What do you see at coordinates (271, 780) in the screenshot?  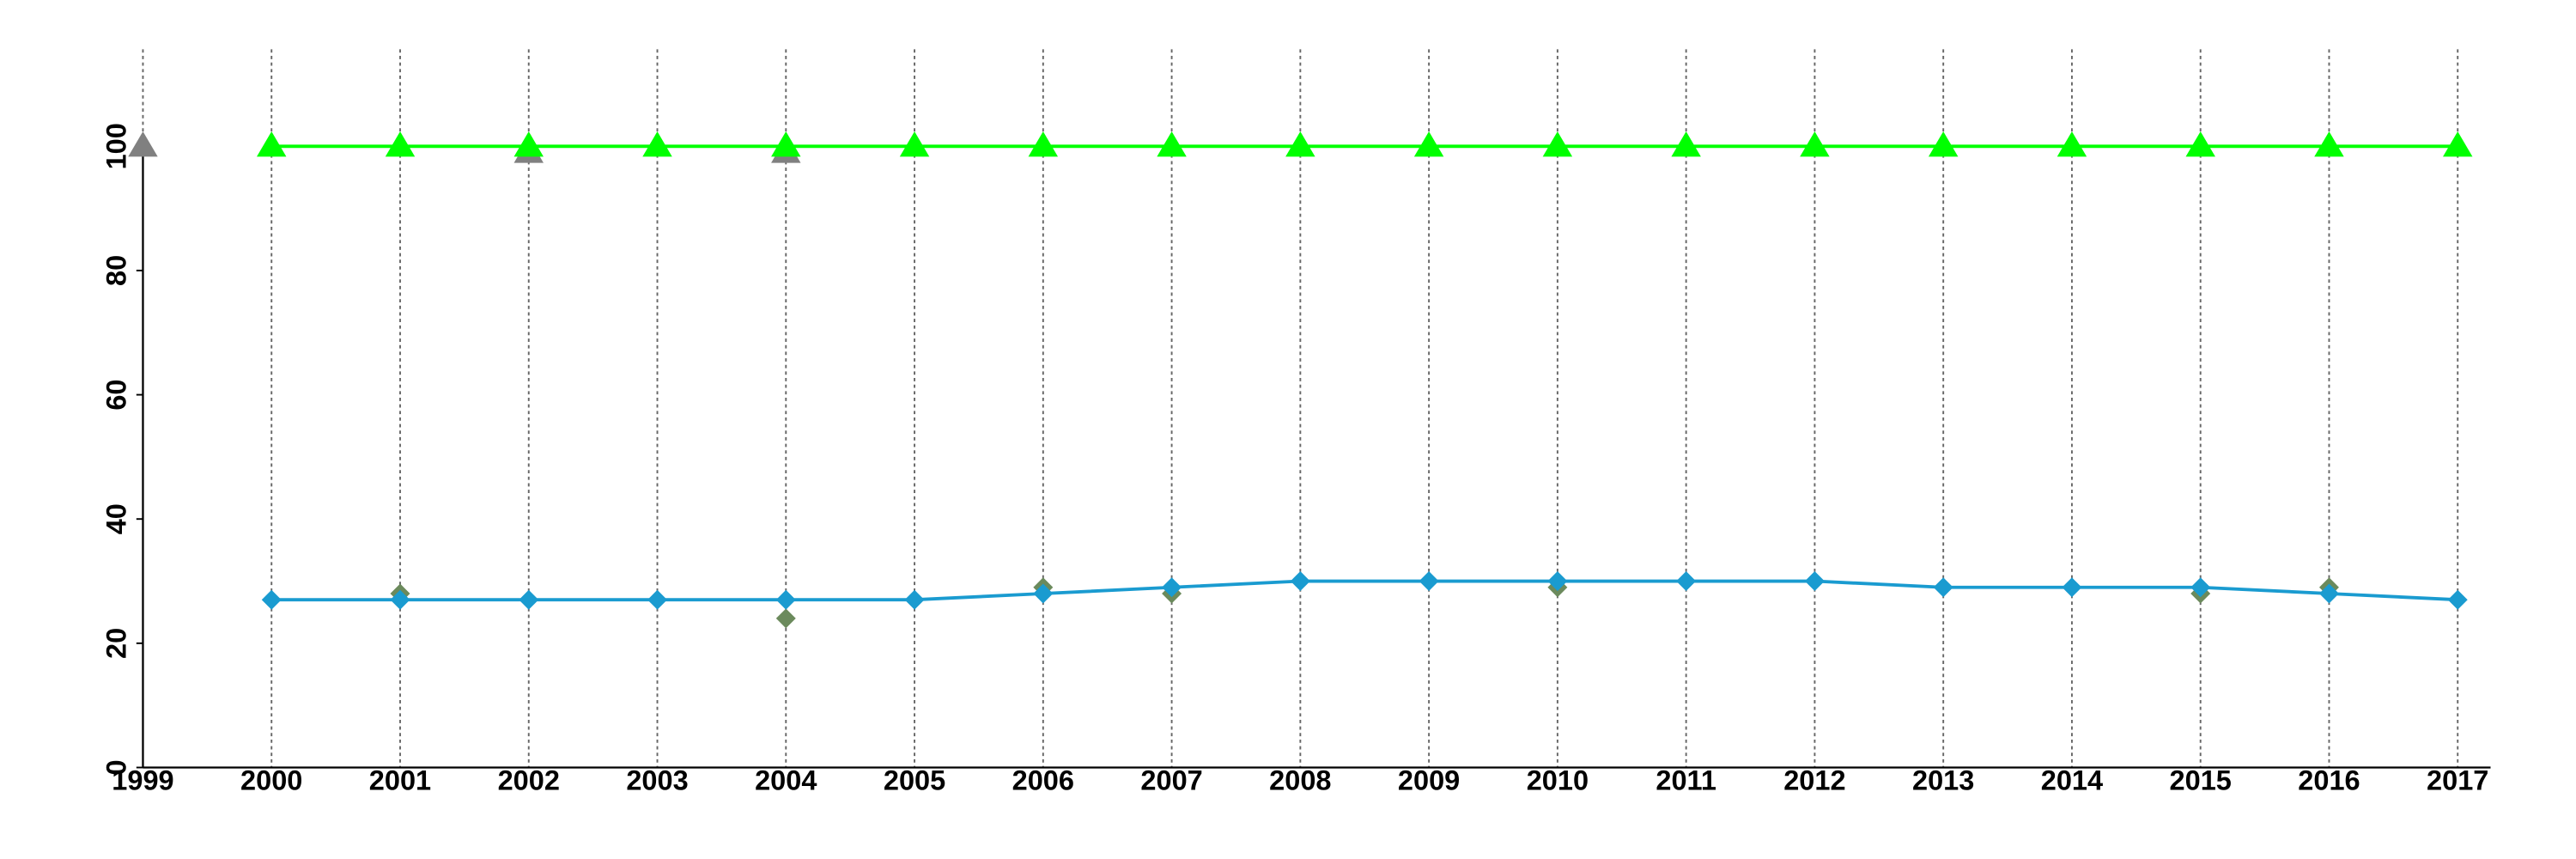 I see `x-tick-label: 2000` at bounding box center [271, 780].